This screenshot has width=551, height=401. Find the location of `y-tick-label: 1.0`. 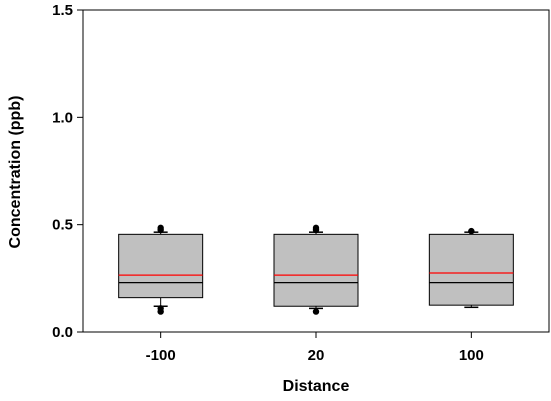

y-tick-label: 1.0 is located at coordinates (62, 117).